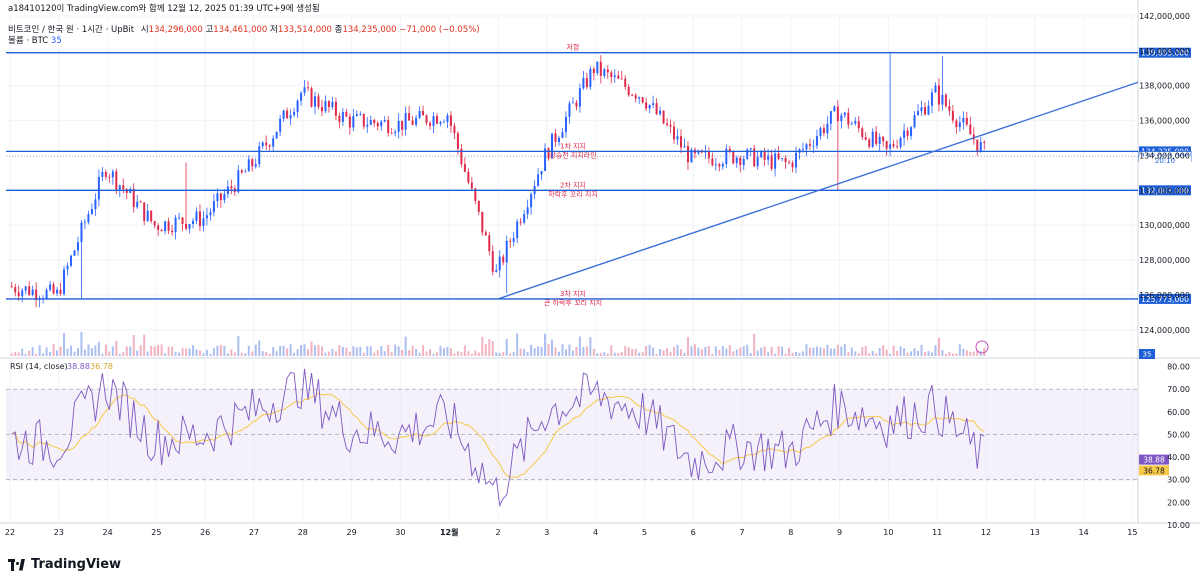  What do you see at coordinates (1164, 155) in the screenshot?
I see `price-tick-label: 134,000,000` at bounding box center [1164, 155].